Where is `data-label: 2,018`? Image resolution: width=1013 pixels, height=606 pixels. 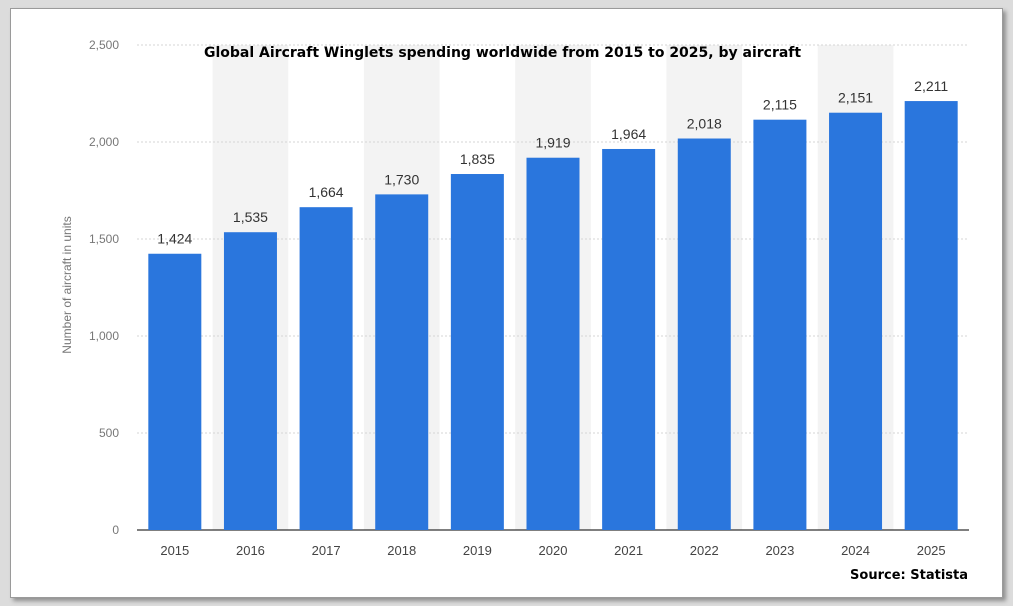 data-label: 2,018 is located at coordinates (704, 124).